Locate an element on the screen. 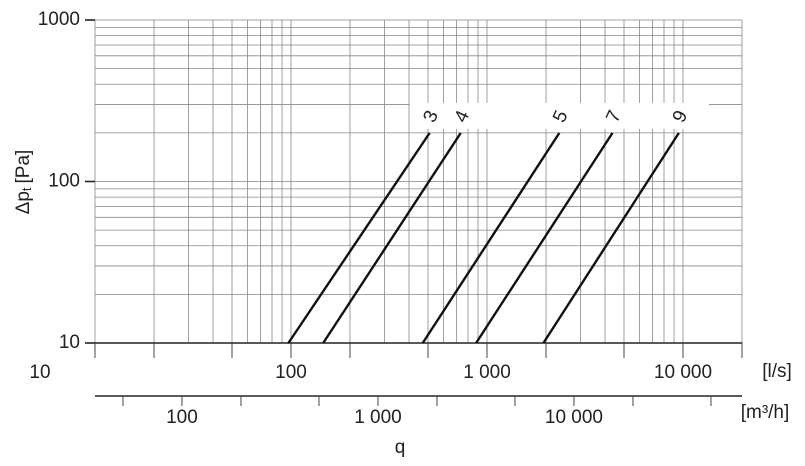  y-label-unit: [Pa] is located at coordinates (23, 167).